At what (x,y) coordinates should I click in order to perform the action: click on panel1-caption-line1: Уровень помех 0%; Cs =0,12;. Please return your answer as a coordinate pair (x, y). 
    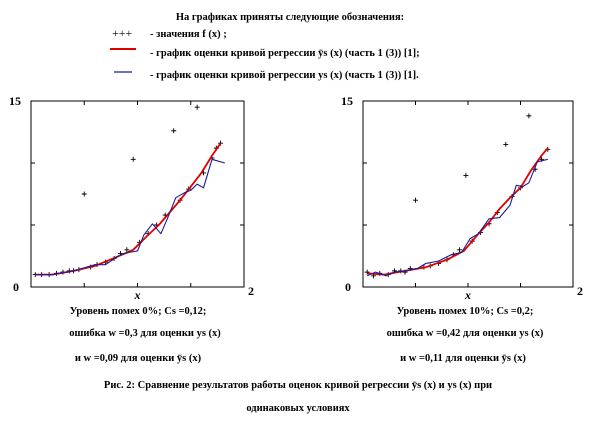
    Looking at the image, I should click on (138, 311).